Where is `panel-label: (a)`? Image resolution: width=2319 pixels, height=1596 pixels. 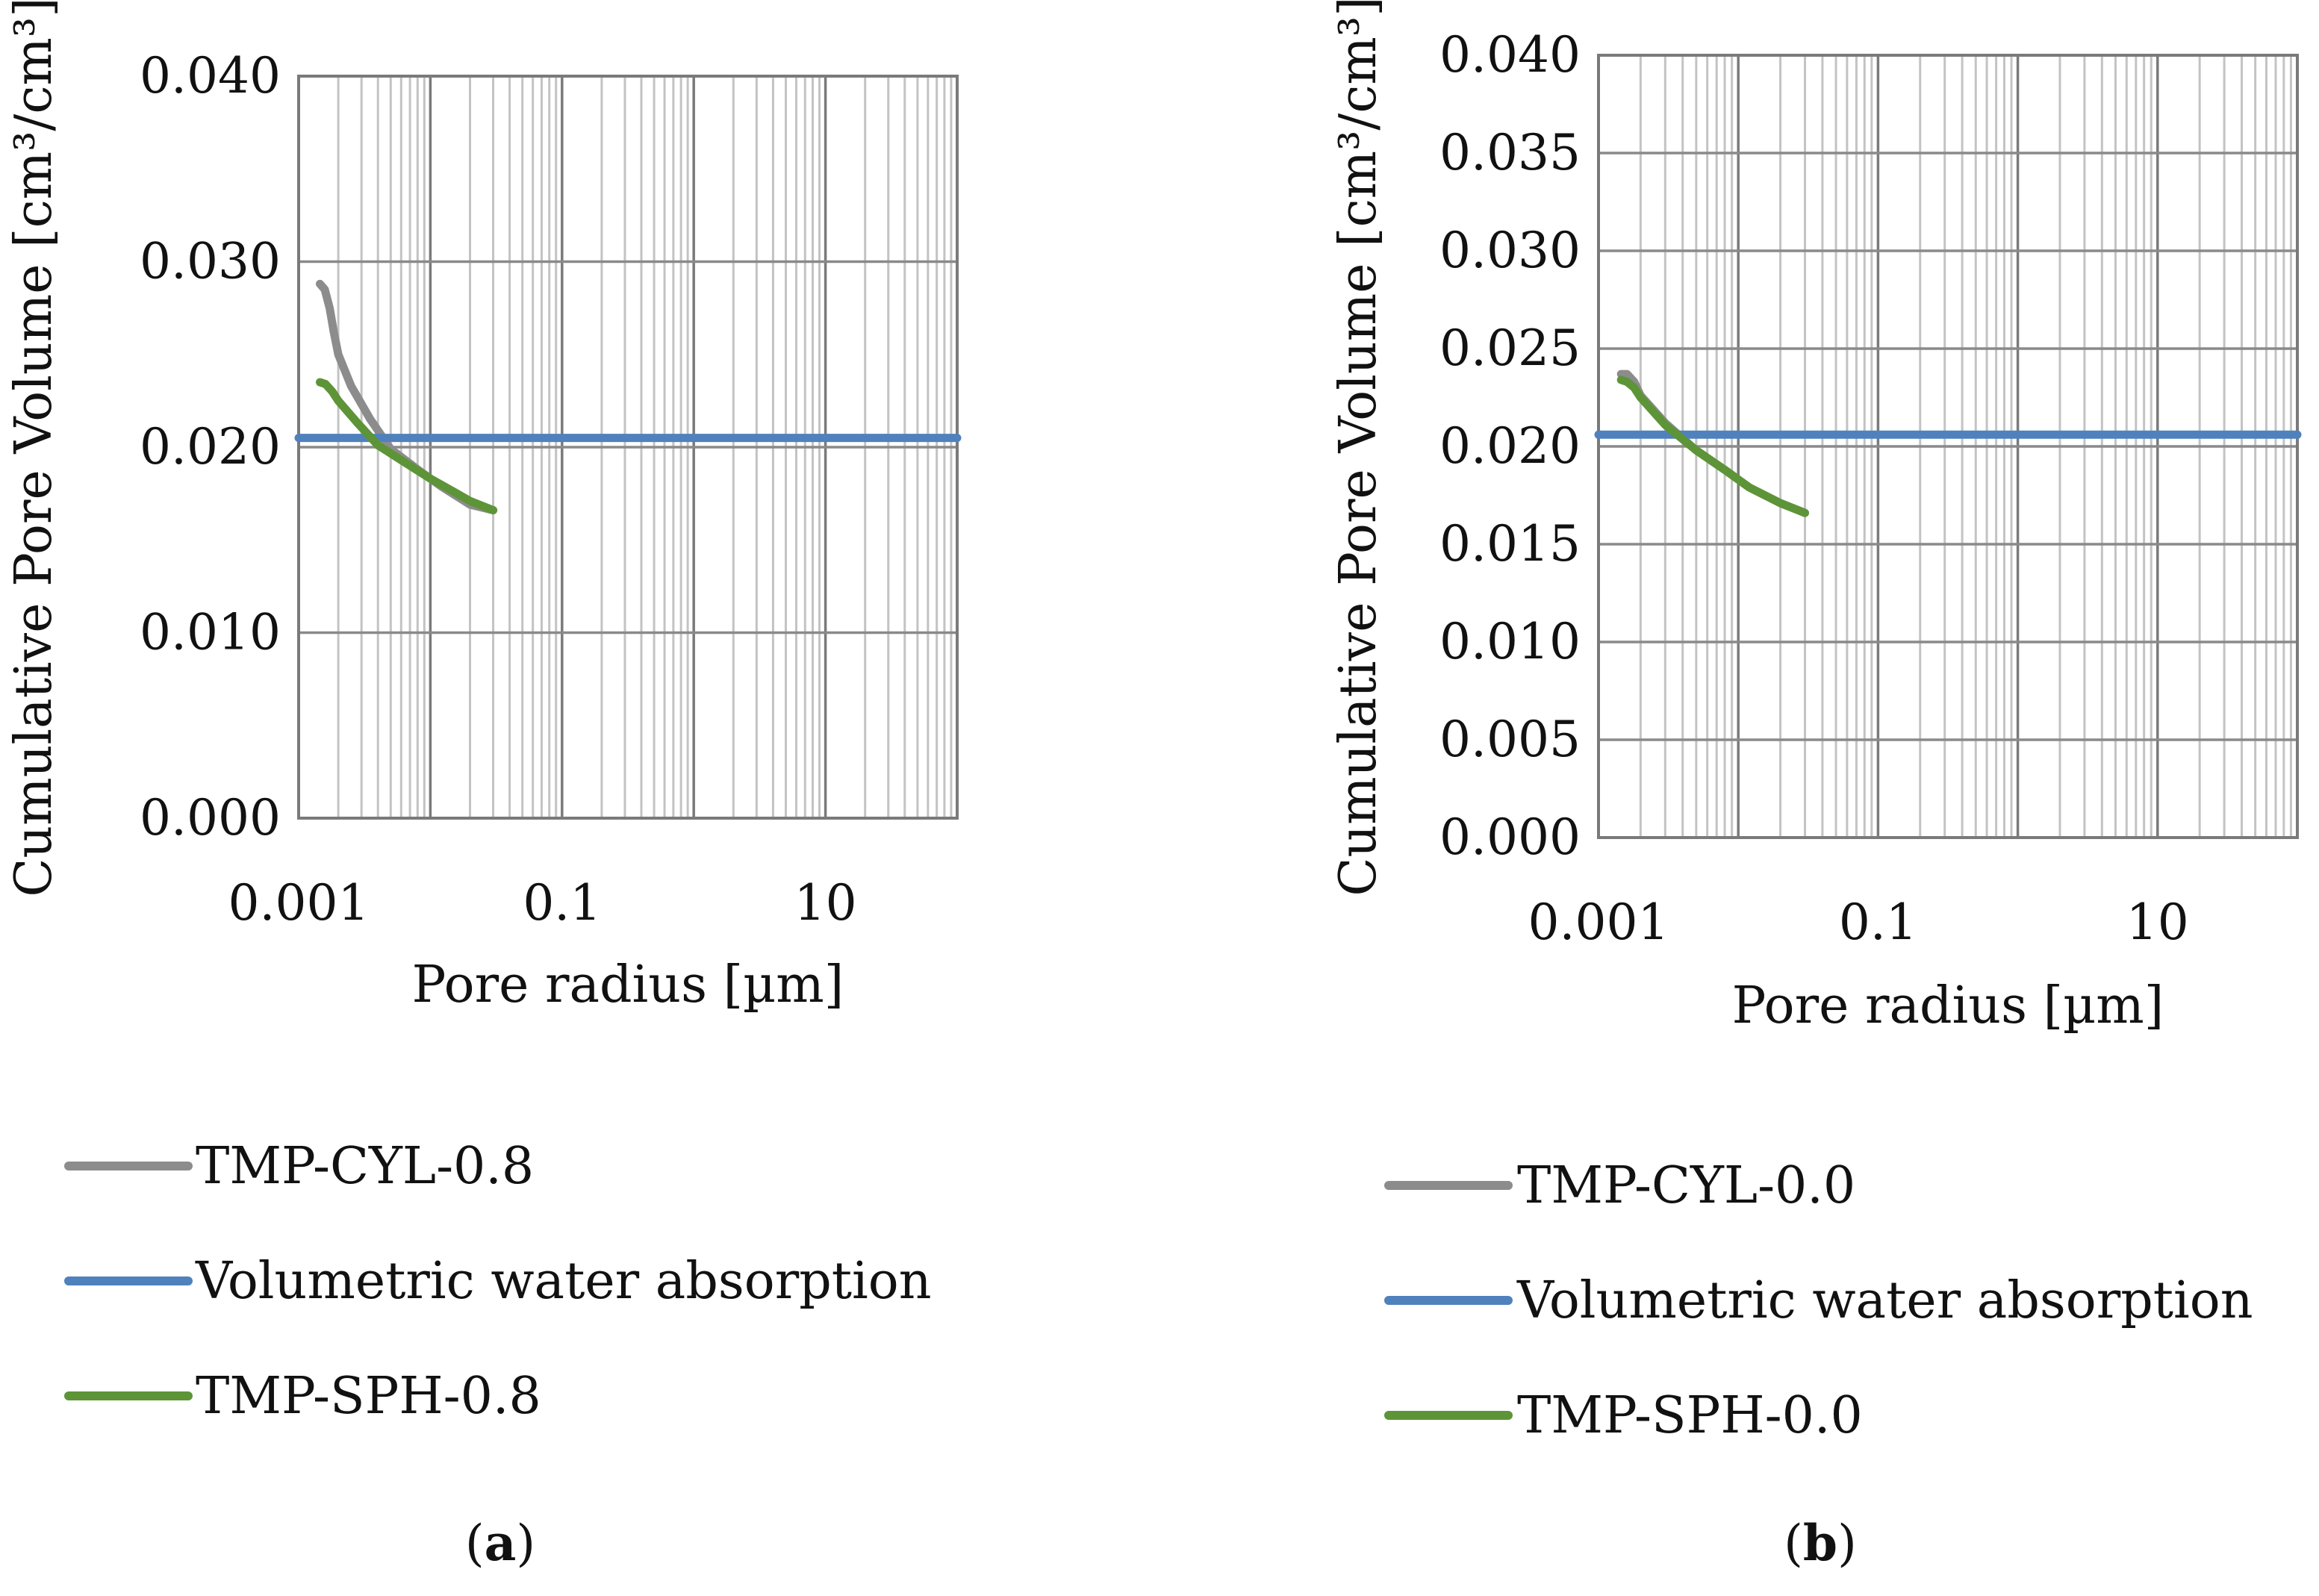
panel-label: (a) is located at coordinates (500, 1543).